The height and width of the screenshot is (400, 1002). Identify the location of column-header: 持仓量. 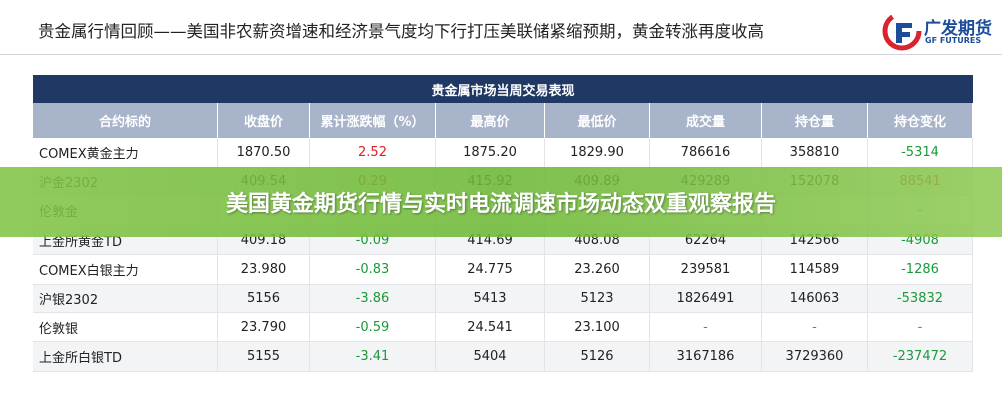
(815, 120).